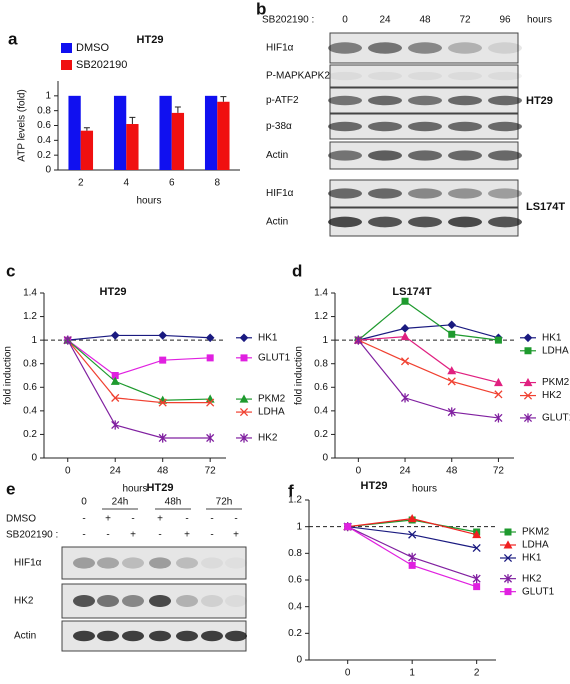  What do you see at coordinates (10, 488) in the screenshot?
I see `panel-letter: e` at bounding box center [10, 488].